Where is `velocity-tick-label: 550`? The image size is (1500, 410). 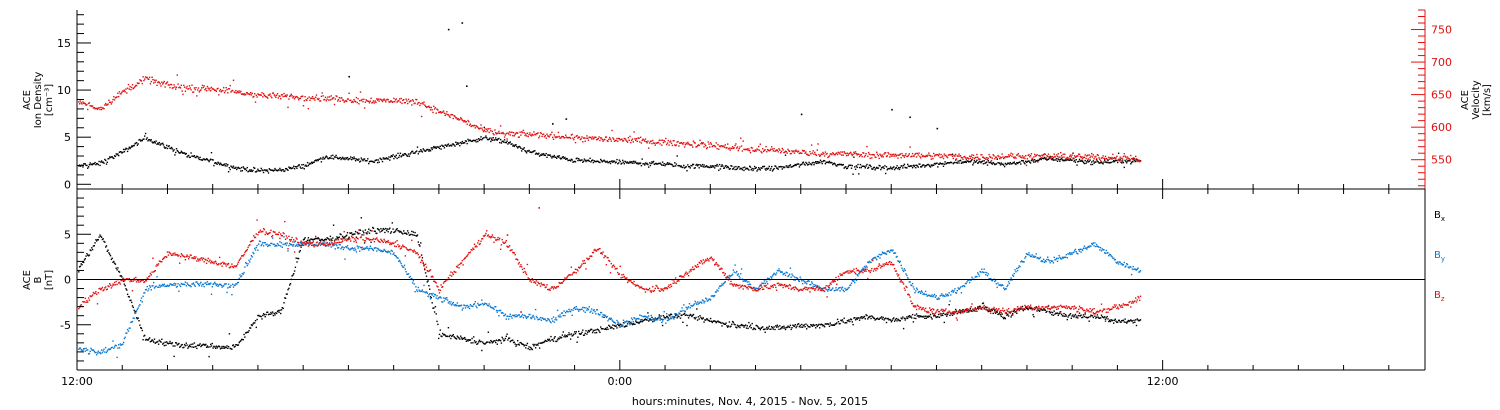
velocity-tick-label: 550 is located at coordinates (1441, 160).